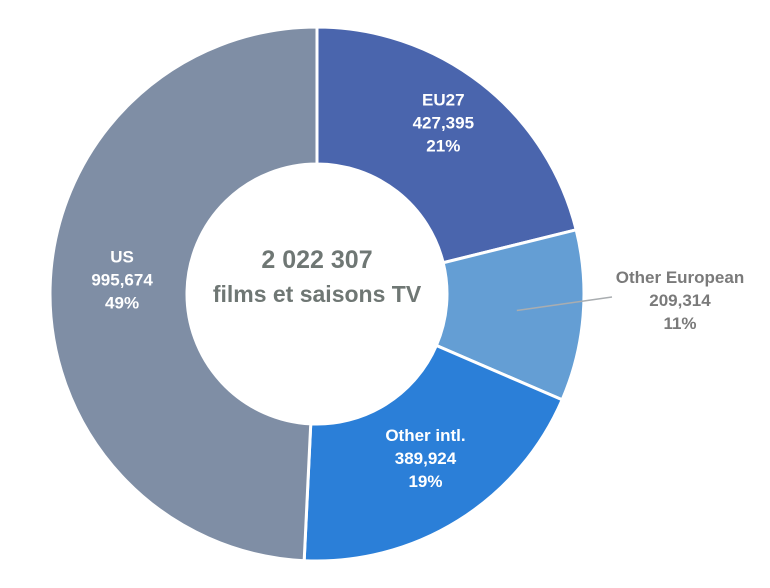 The image size is (770, 588). Describe the element at coordinates (443, 100) in the screenshot. I see `label-category-eu27: EU27` at that location.